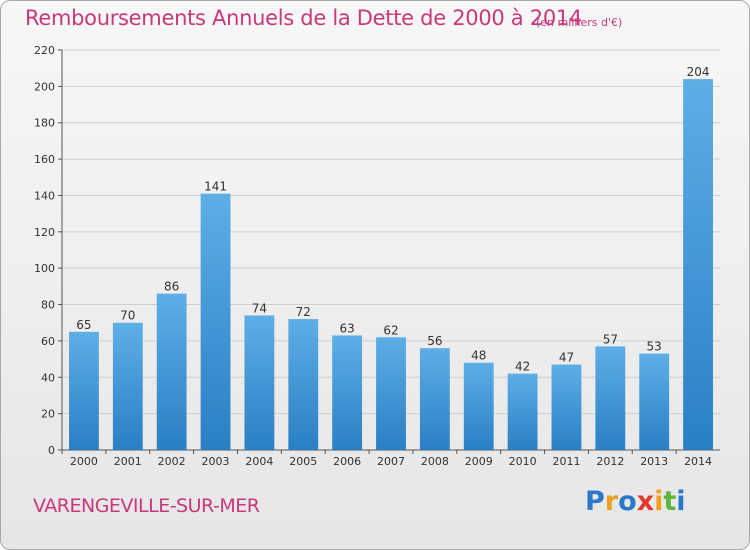  What do you see at coordinates (48, 377) in the screenshot?
I see `y-tick-label: 40` at bounding box center [48, 377].